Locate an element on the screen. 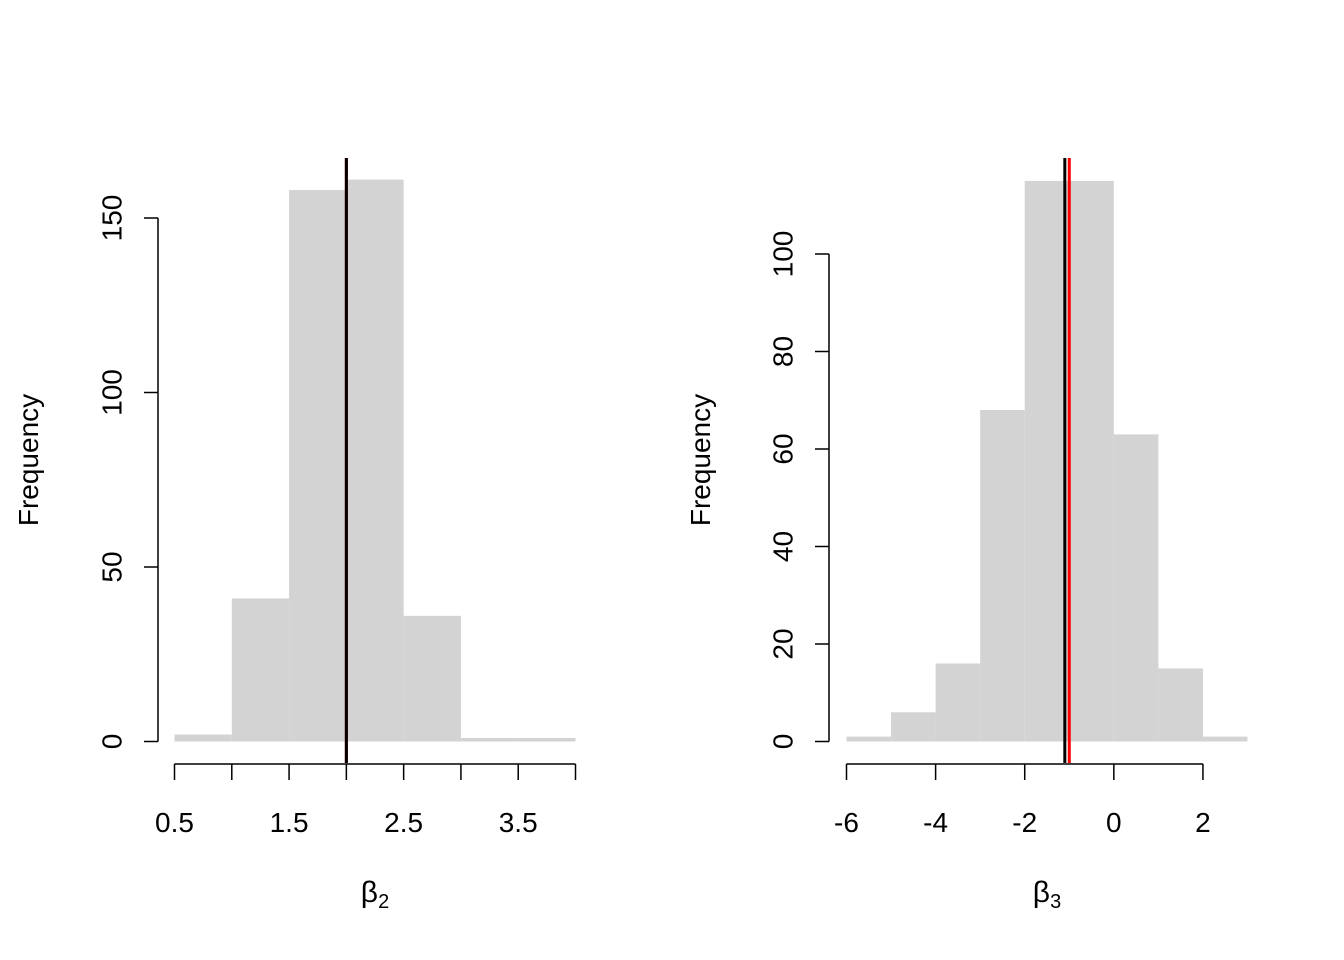 The image size is (1344, 960). x-tick-label: 1.5 is located at coordinates (289, 822).